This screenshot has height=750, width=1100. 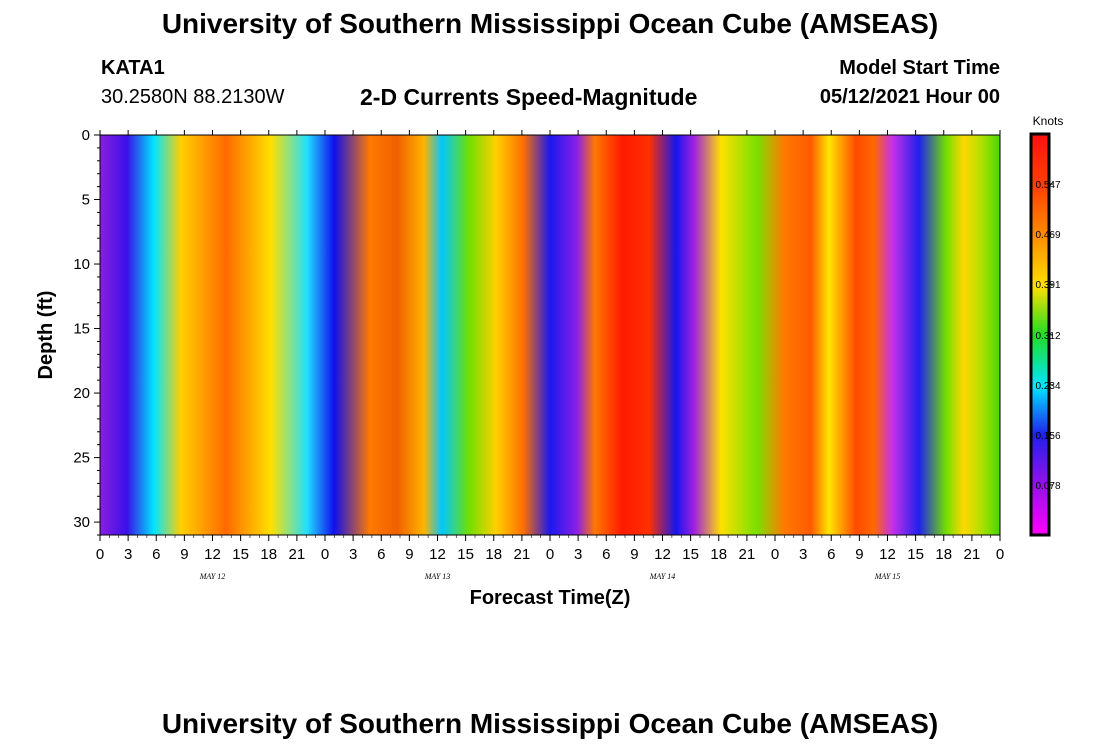 What do you see at coordinates (1047, 185) in the screenshot?
I see `colorbar-tick-label: 0.547` at bounding box center [1047, 185].